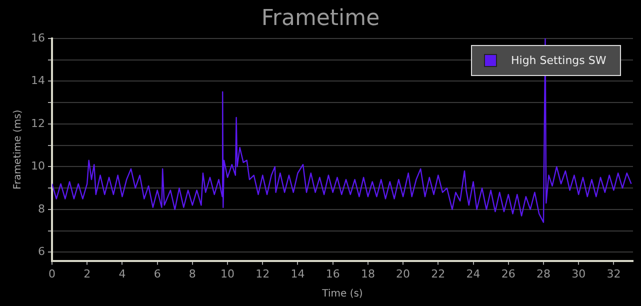 The image size is (641, 306). What do you see at coordinates (508, 273) in the screenshot?
I see `x-tick-label: 26` at bounding box center [508, 273].